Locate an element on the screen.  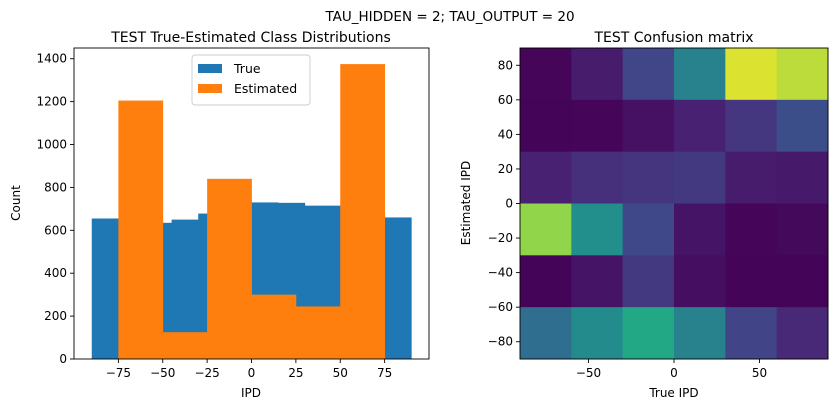
heatmap-x-tick-label: −50 is located at coordinates (588, 373).